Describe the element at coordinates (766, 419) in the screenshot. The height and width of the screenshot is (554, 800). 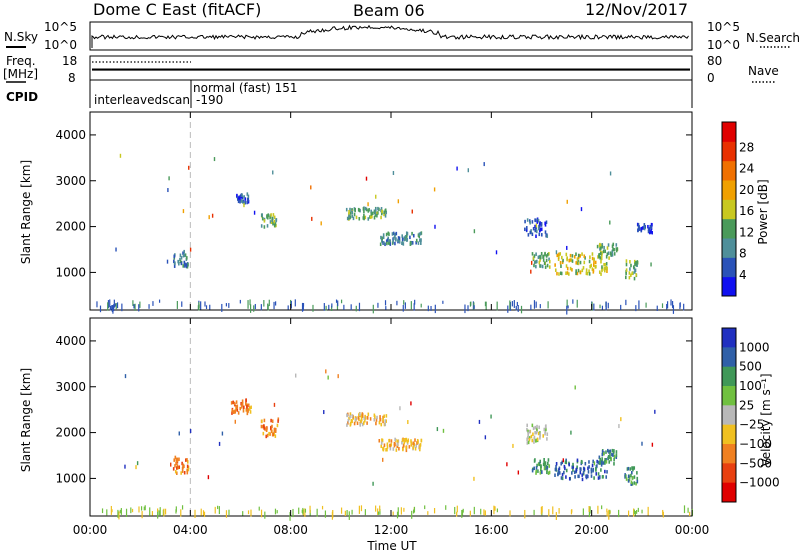
I see `velocity-colorbar-label: Velocity [m s⁻¹]` at that location.